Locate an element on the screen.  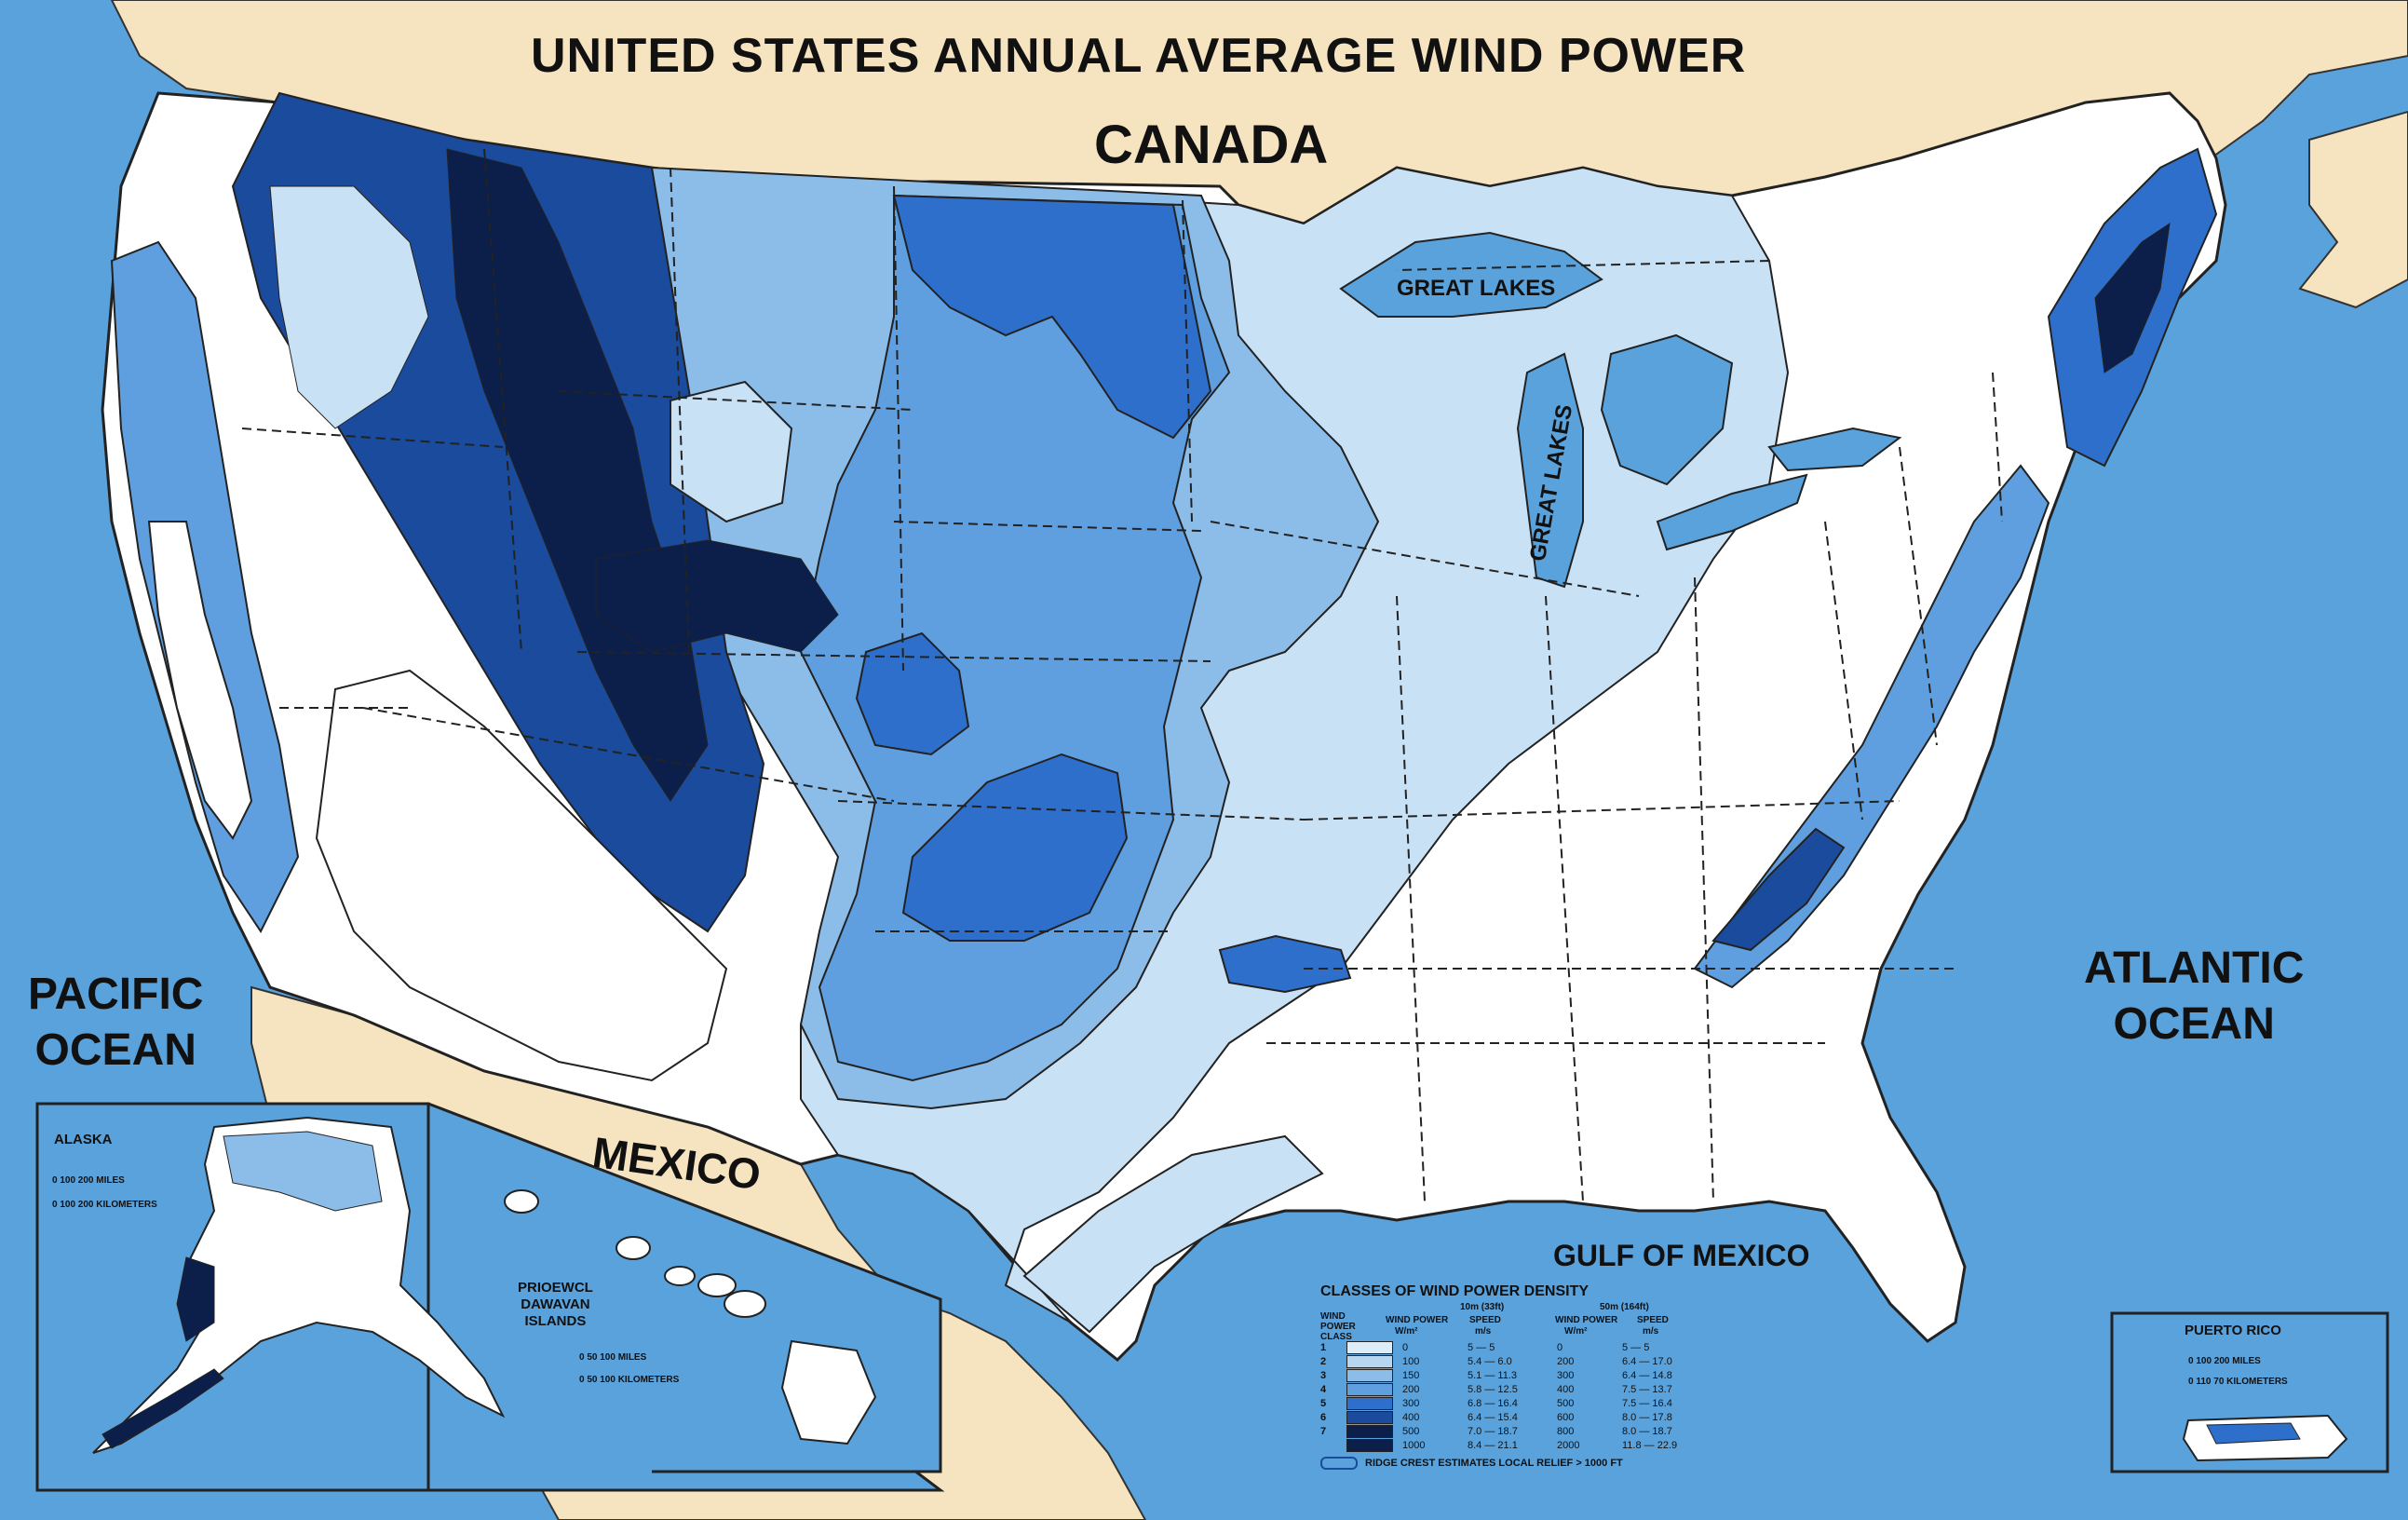
legend-speed-10m: 5.4 — 6.0 is located at coordinates (1490, 1361).